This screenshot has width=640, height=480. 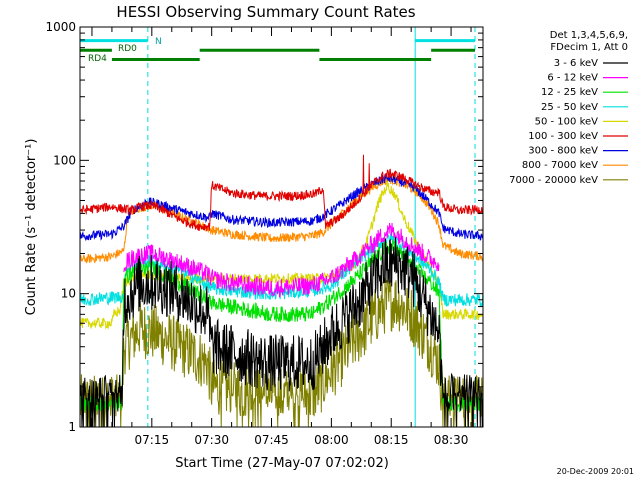 I want to click on legend-entry-label: 25 - 50 keV, so click(x=569, y=107).